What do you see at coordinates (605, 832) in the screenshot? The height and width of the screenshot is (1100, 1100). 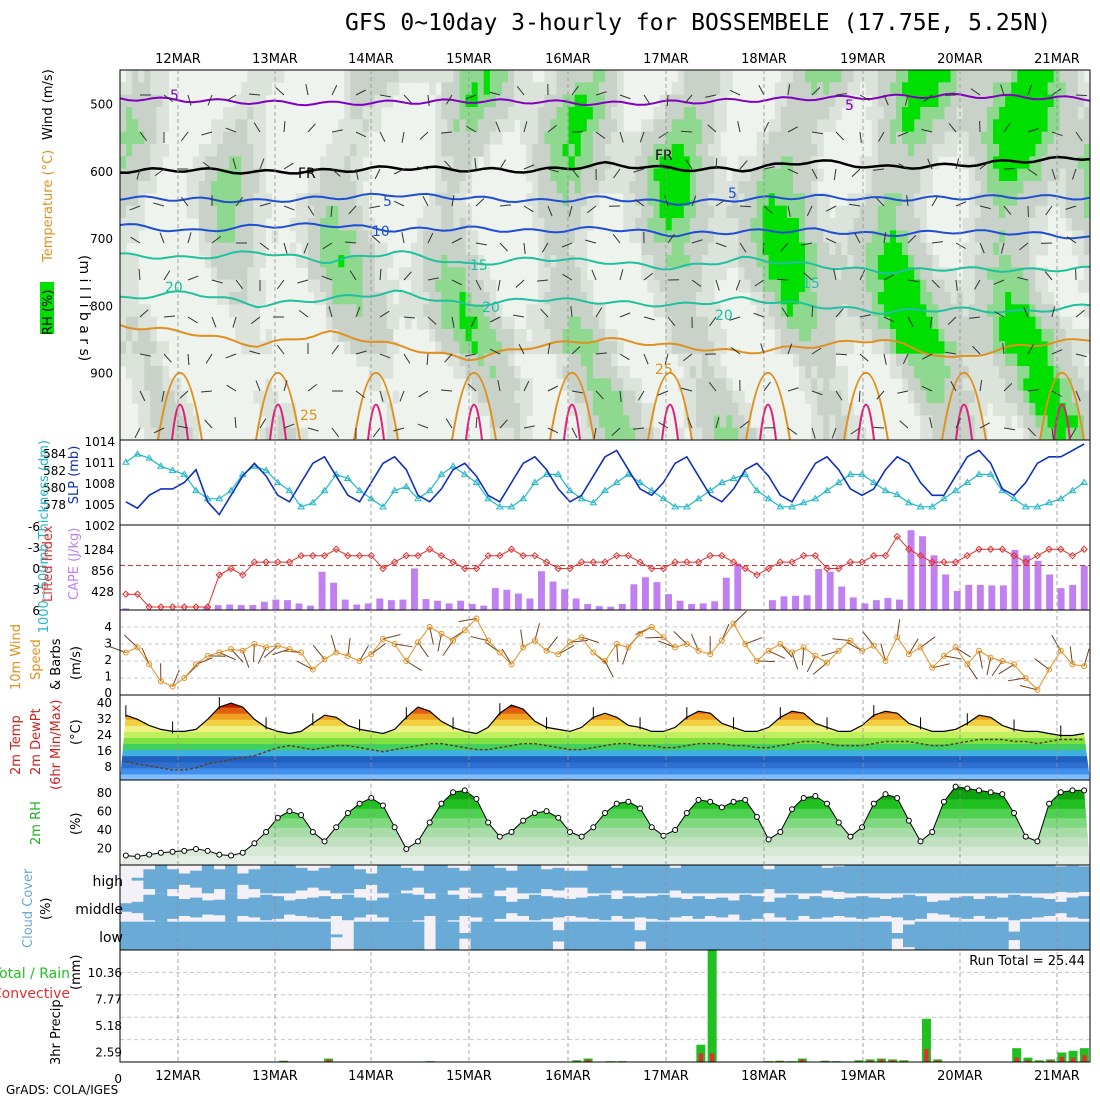 I see `rh2m-band` at bounding box center [605, 832].